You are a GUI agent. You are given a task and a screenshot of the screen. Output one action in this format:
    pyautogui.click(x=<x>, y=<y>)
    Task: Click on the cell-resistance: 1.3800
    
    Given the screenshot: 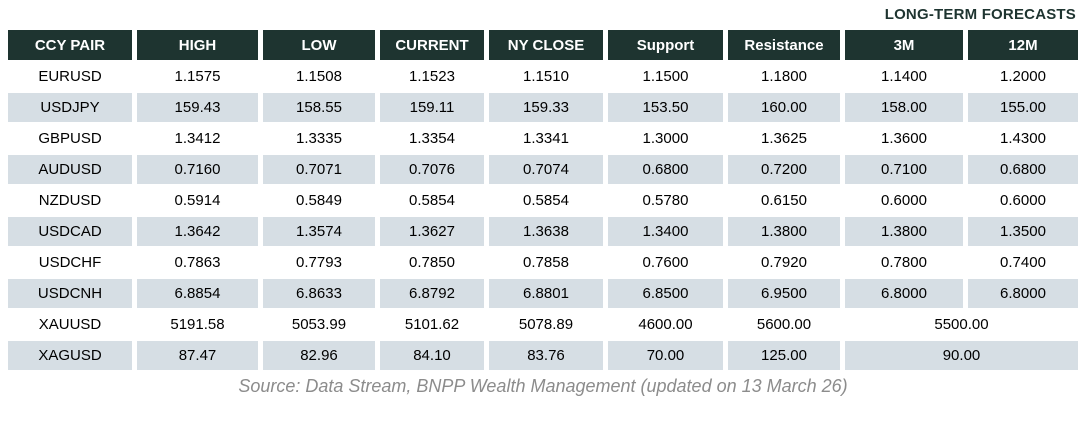 What is the action you would take?
    pyautogui.click(x=784, y=231)
    